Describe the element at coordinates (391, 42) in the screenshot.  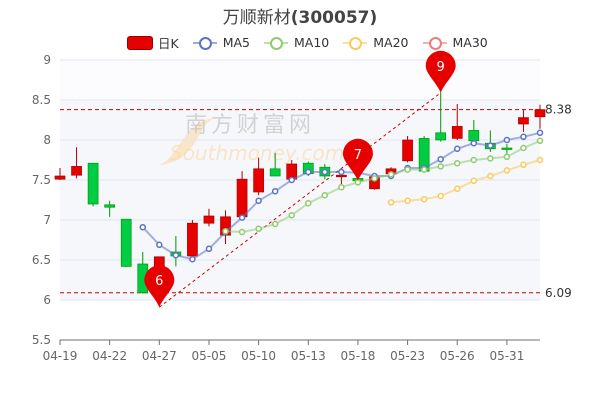
I see `legend-label: MA20` at that location.